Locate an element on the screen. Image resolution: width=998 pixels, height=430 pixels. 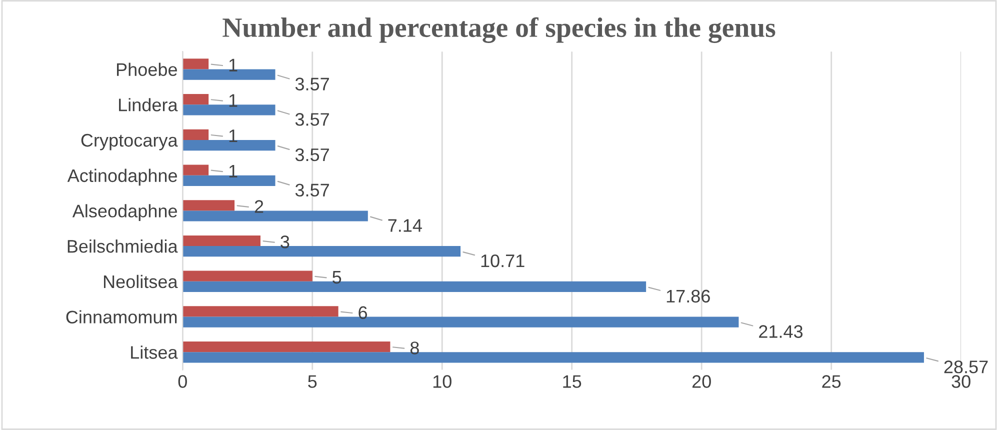
y-tick-label: Alseodaphne is located at coordinates (124, 212).